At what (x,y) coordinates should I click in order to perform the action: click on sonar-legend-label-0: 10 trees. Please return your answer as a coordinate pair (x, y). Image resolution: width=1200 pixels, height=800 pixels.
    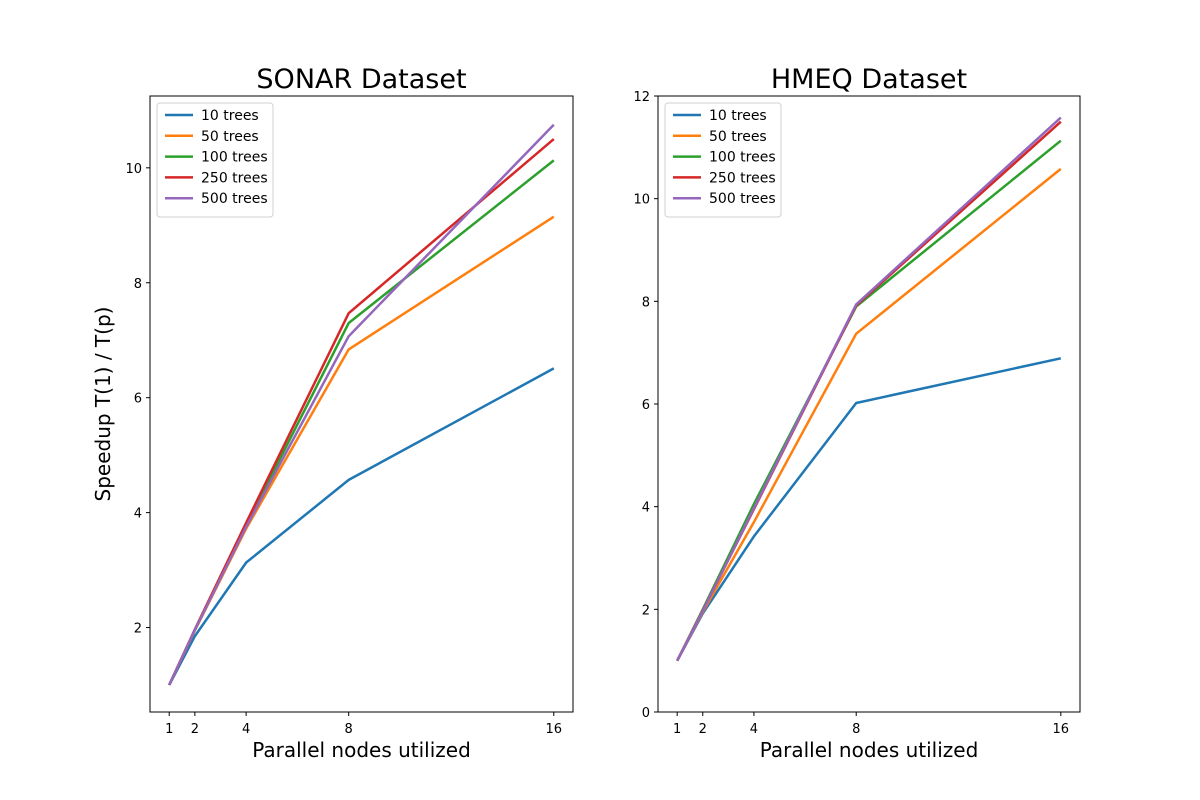
    Looking at the image, I should click on (230, 116).